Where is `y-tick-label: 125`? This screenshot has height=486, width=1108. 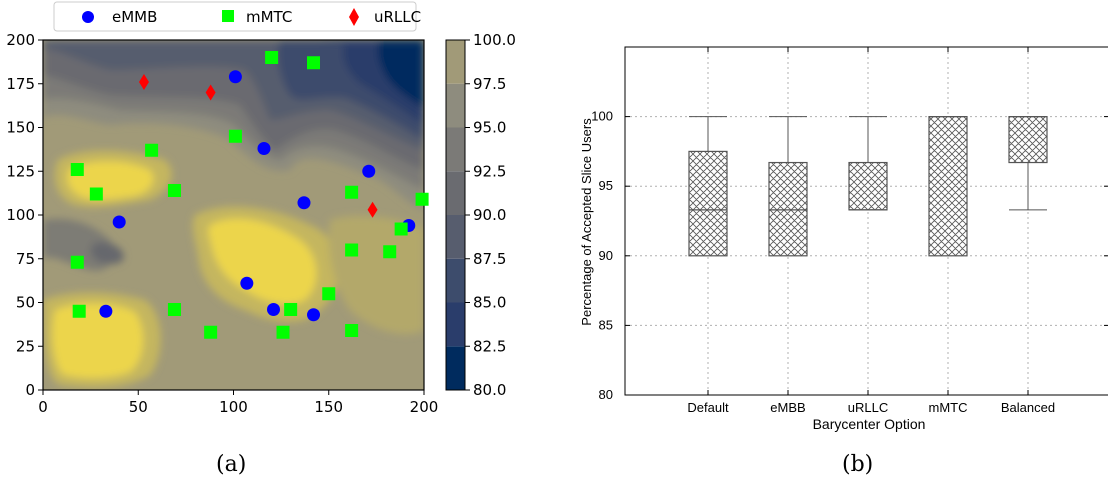
y-tick-label: 125 is located at coordinates (20, 171).